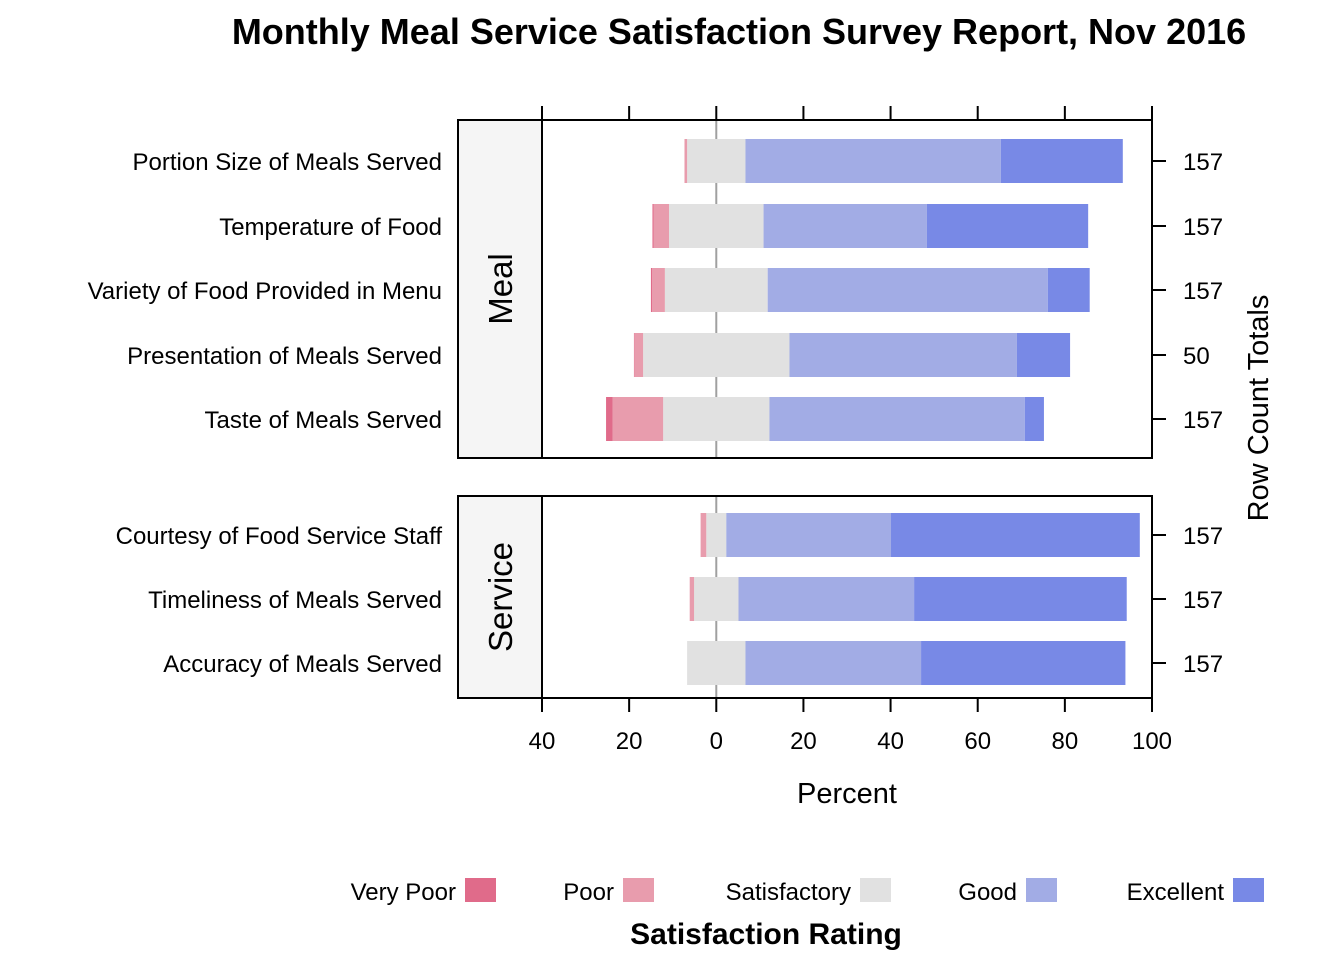 This screenshot has width=1344, height=960. I want to click on legend-label: Poor, so click(588, 892).